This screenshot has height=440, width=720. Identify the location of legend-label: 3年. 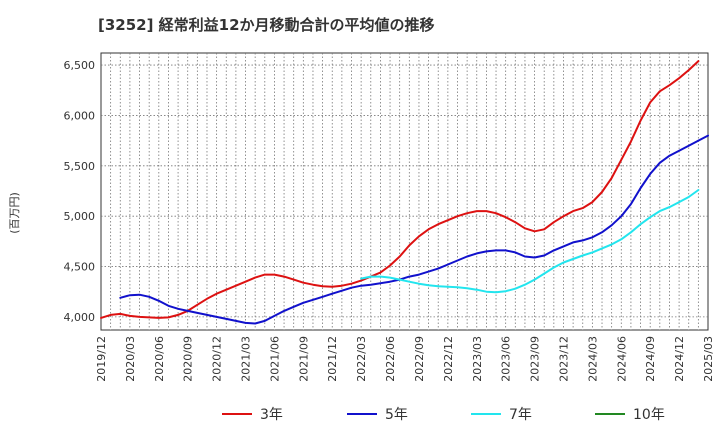
(271, 415).